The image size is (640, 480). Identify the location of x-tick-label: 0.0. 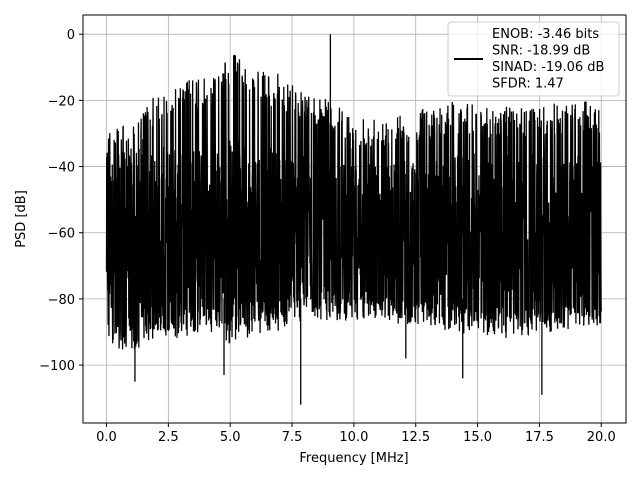
(106, 437).